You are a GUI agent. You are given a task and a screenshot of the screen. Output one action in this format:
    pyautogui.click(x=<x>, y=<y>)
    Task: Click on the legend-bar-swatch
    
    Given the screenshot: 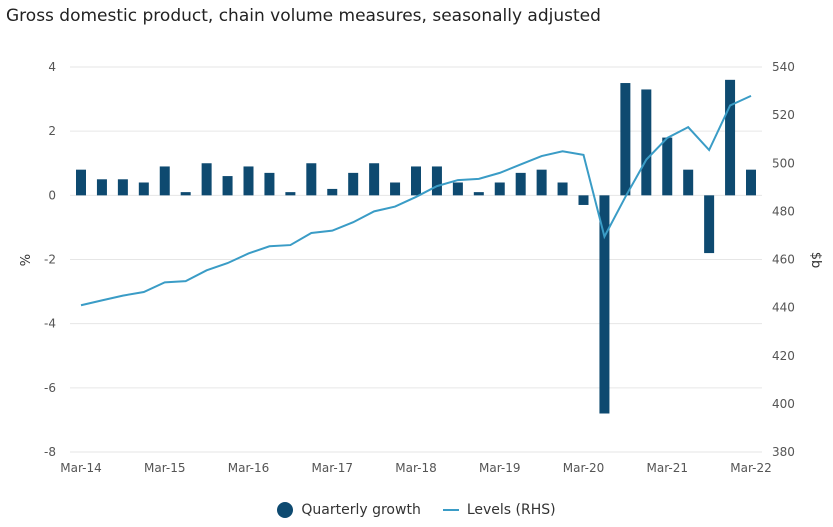 What is the action you would take?
    pyautogui.click(x=285, y=510)
    